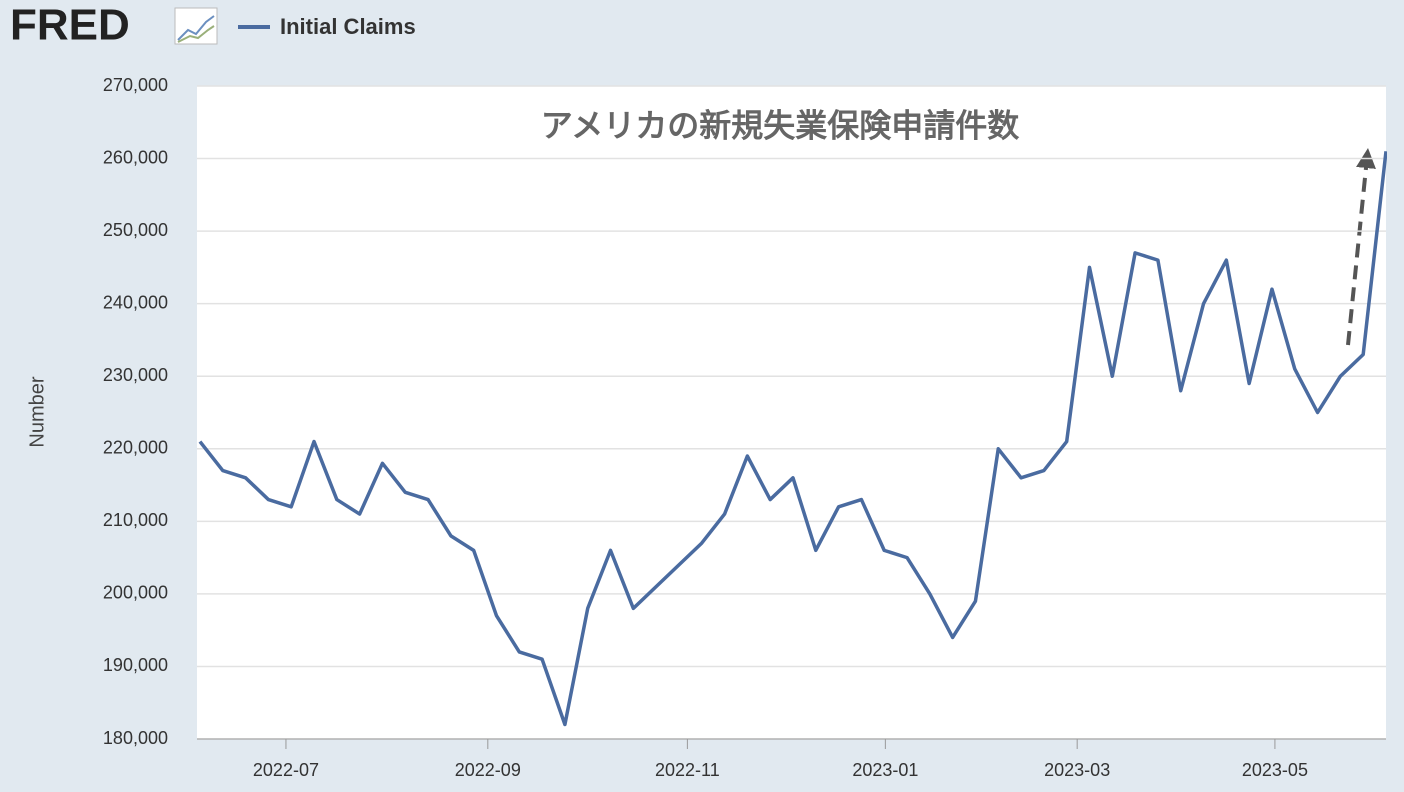 This screenshot has width=1404, height=792. What do you see at coordinates (1361, 247) in the screenshot?
I see `annotation-arrow` at bounding box center [1361, 247].